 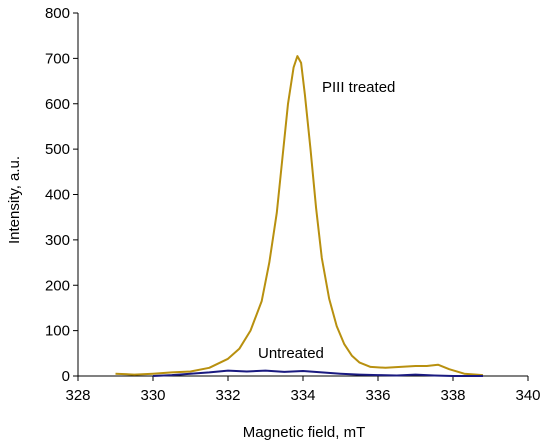 What do you see at coordinates (57, 240) in the screenshot?
I see `y-tick-label-3: 300` at bounding box center [57, 240].